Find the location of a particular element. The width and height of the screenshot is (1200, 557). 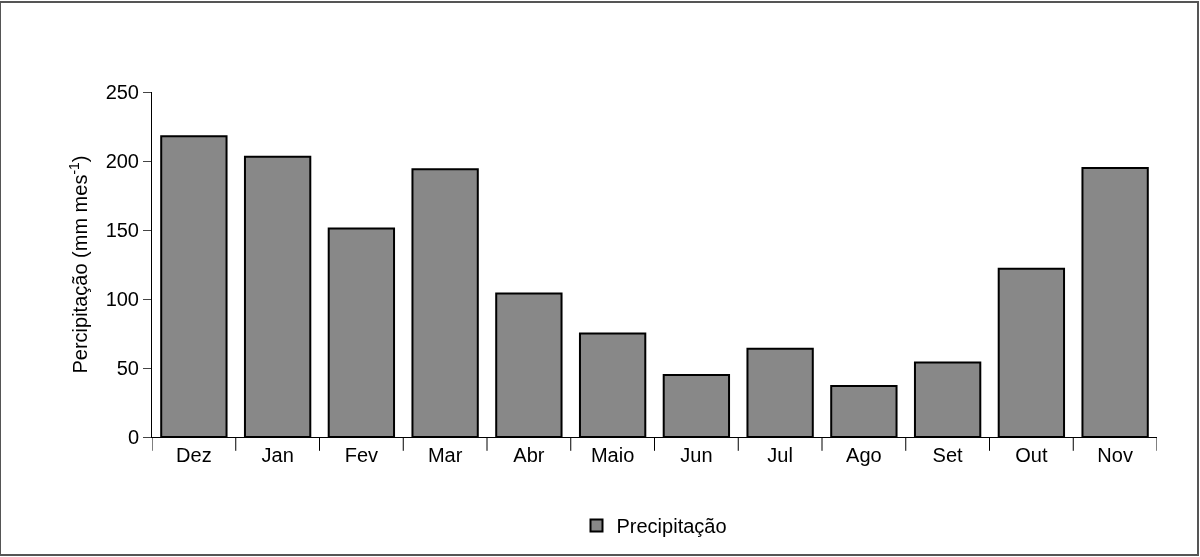

x-tick-label: Fev is located at coordinates (361, 455).